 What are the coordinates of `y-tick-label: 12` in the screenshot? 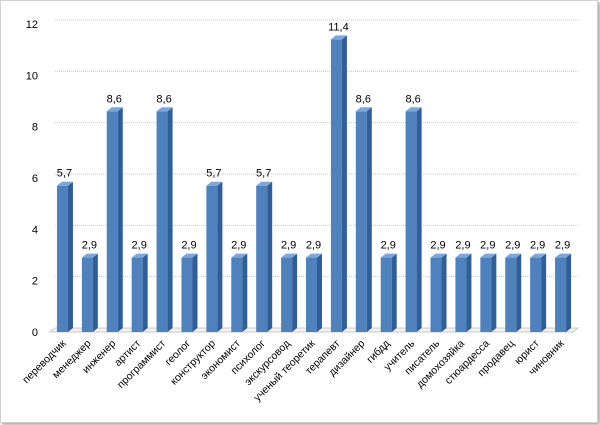 It's located at (32, 25).